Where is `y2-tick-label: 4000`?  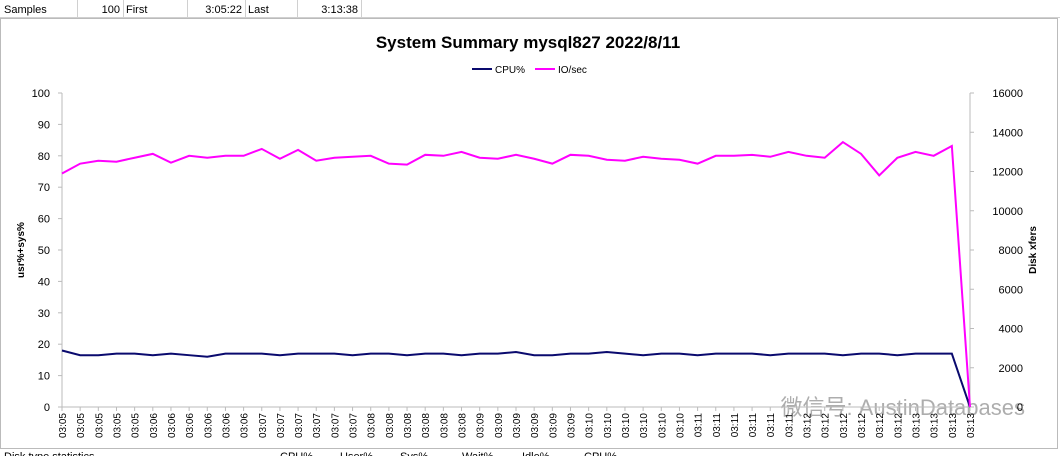
y2-tick-label: 4000 is located at coordinates (1011, 330).